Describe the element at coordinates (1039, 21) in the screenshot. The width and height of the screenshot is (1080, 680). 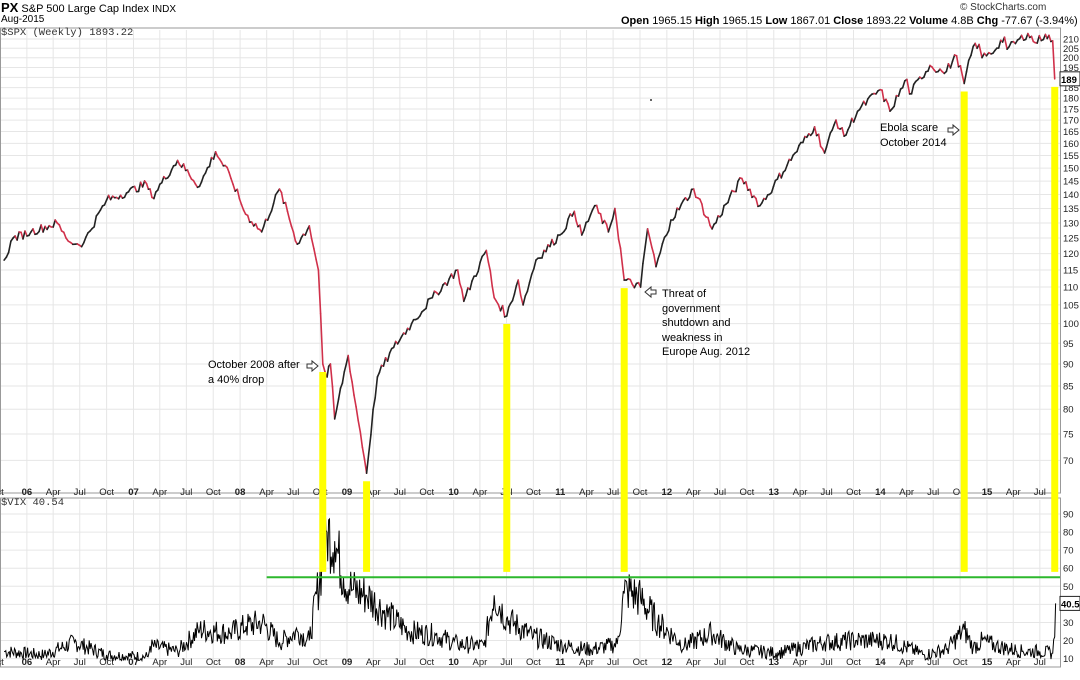
I see `chg-value: -77.67 (-3.94%)` at that location.